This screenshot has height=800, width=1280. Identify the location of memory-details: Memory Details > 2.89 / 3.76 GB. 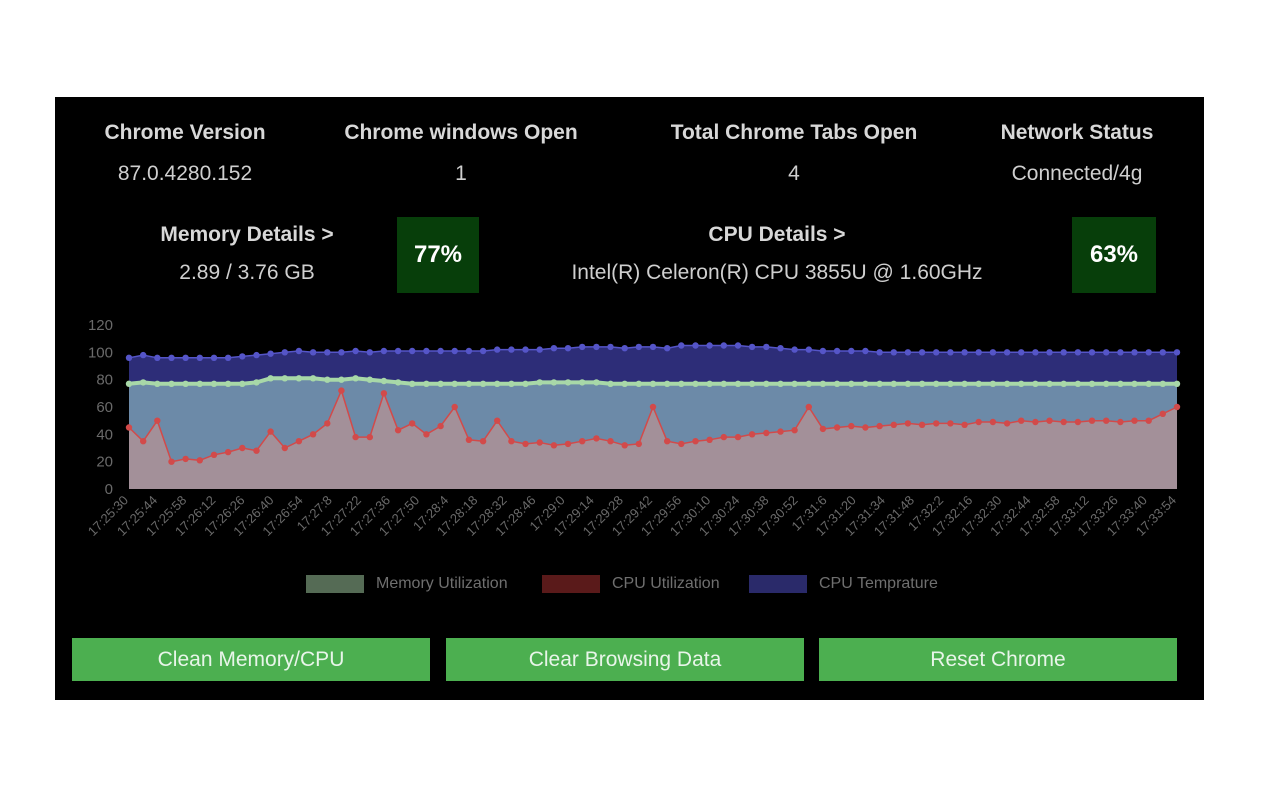
(247, 254).